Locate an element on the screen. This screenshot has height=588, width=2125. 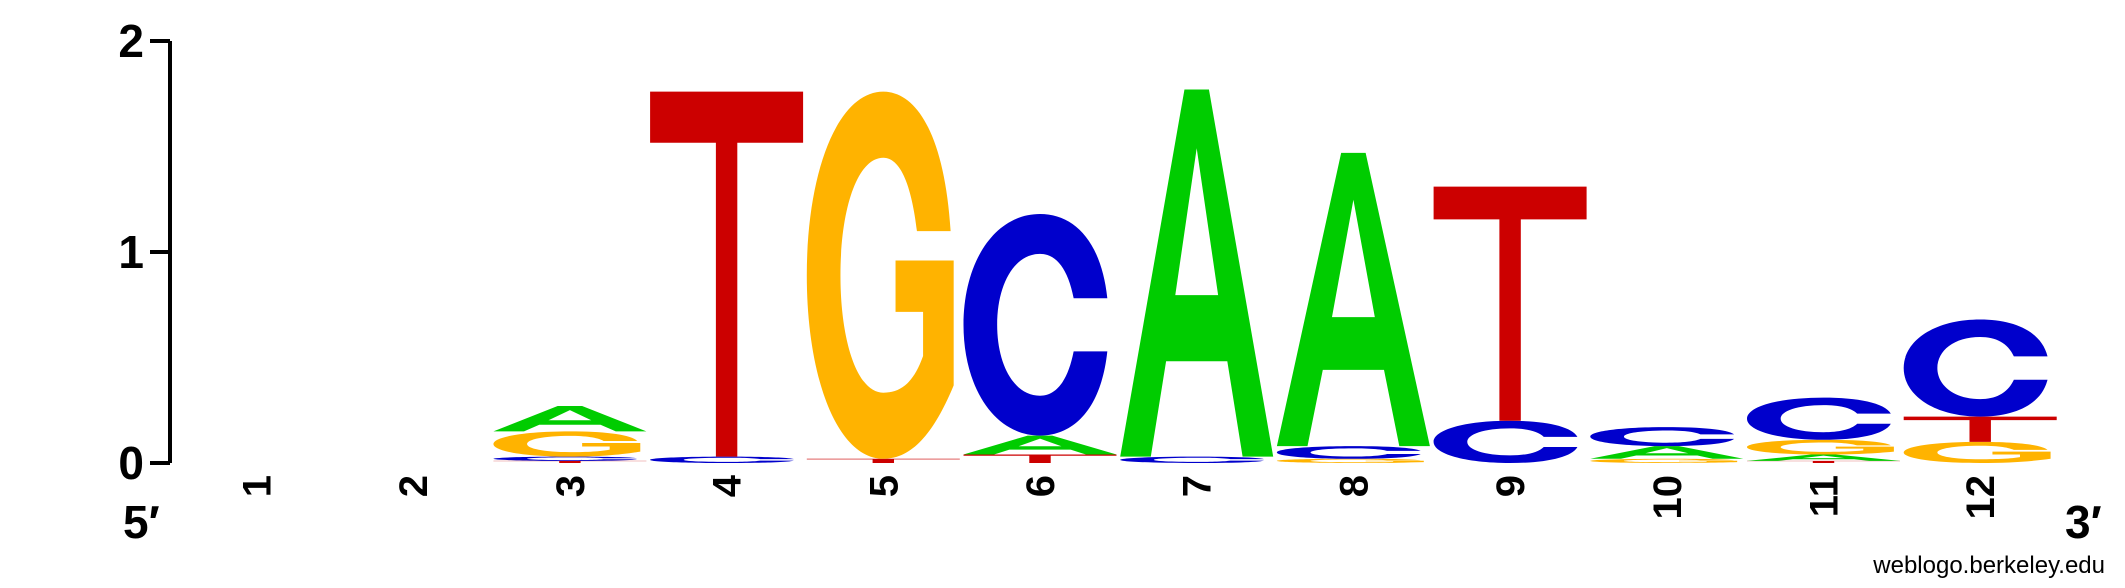
x-position-label: 3 is located at coordinates (571, 486).